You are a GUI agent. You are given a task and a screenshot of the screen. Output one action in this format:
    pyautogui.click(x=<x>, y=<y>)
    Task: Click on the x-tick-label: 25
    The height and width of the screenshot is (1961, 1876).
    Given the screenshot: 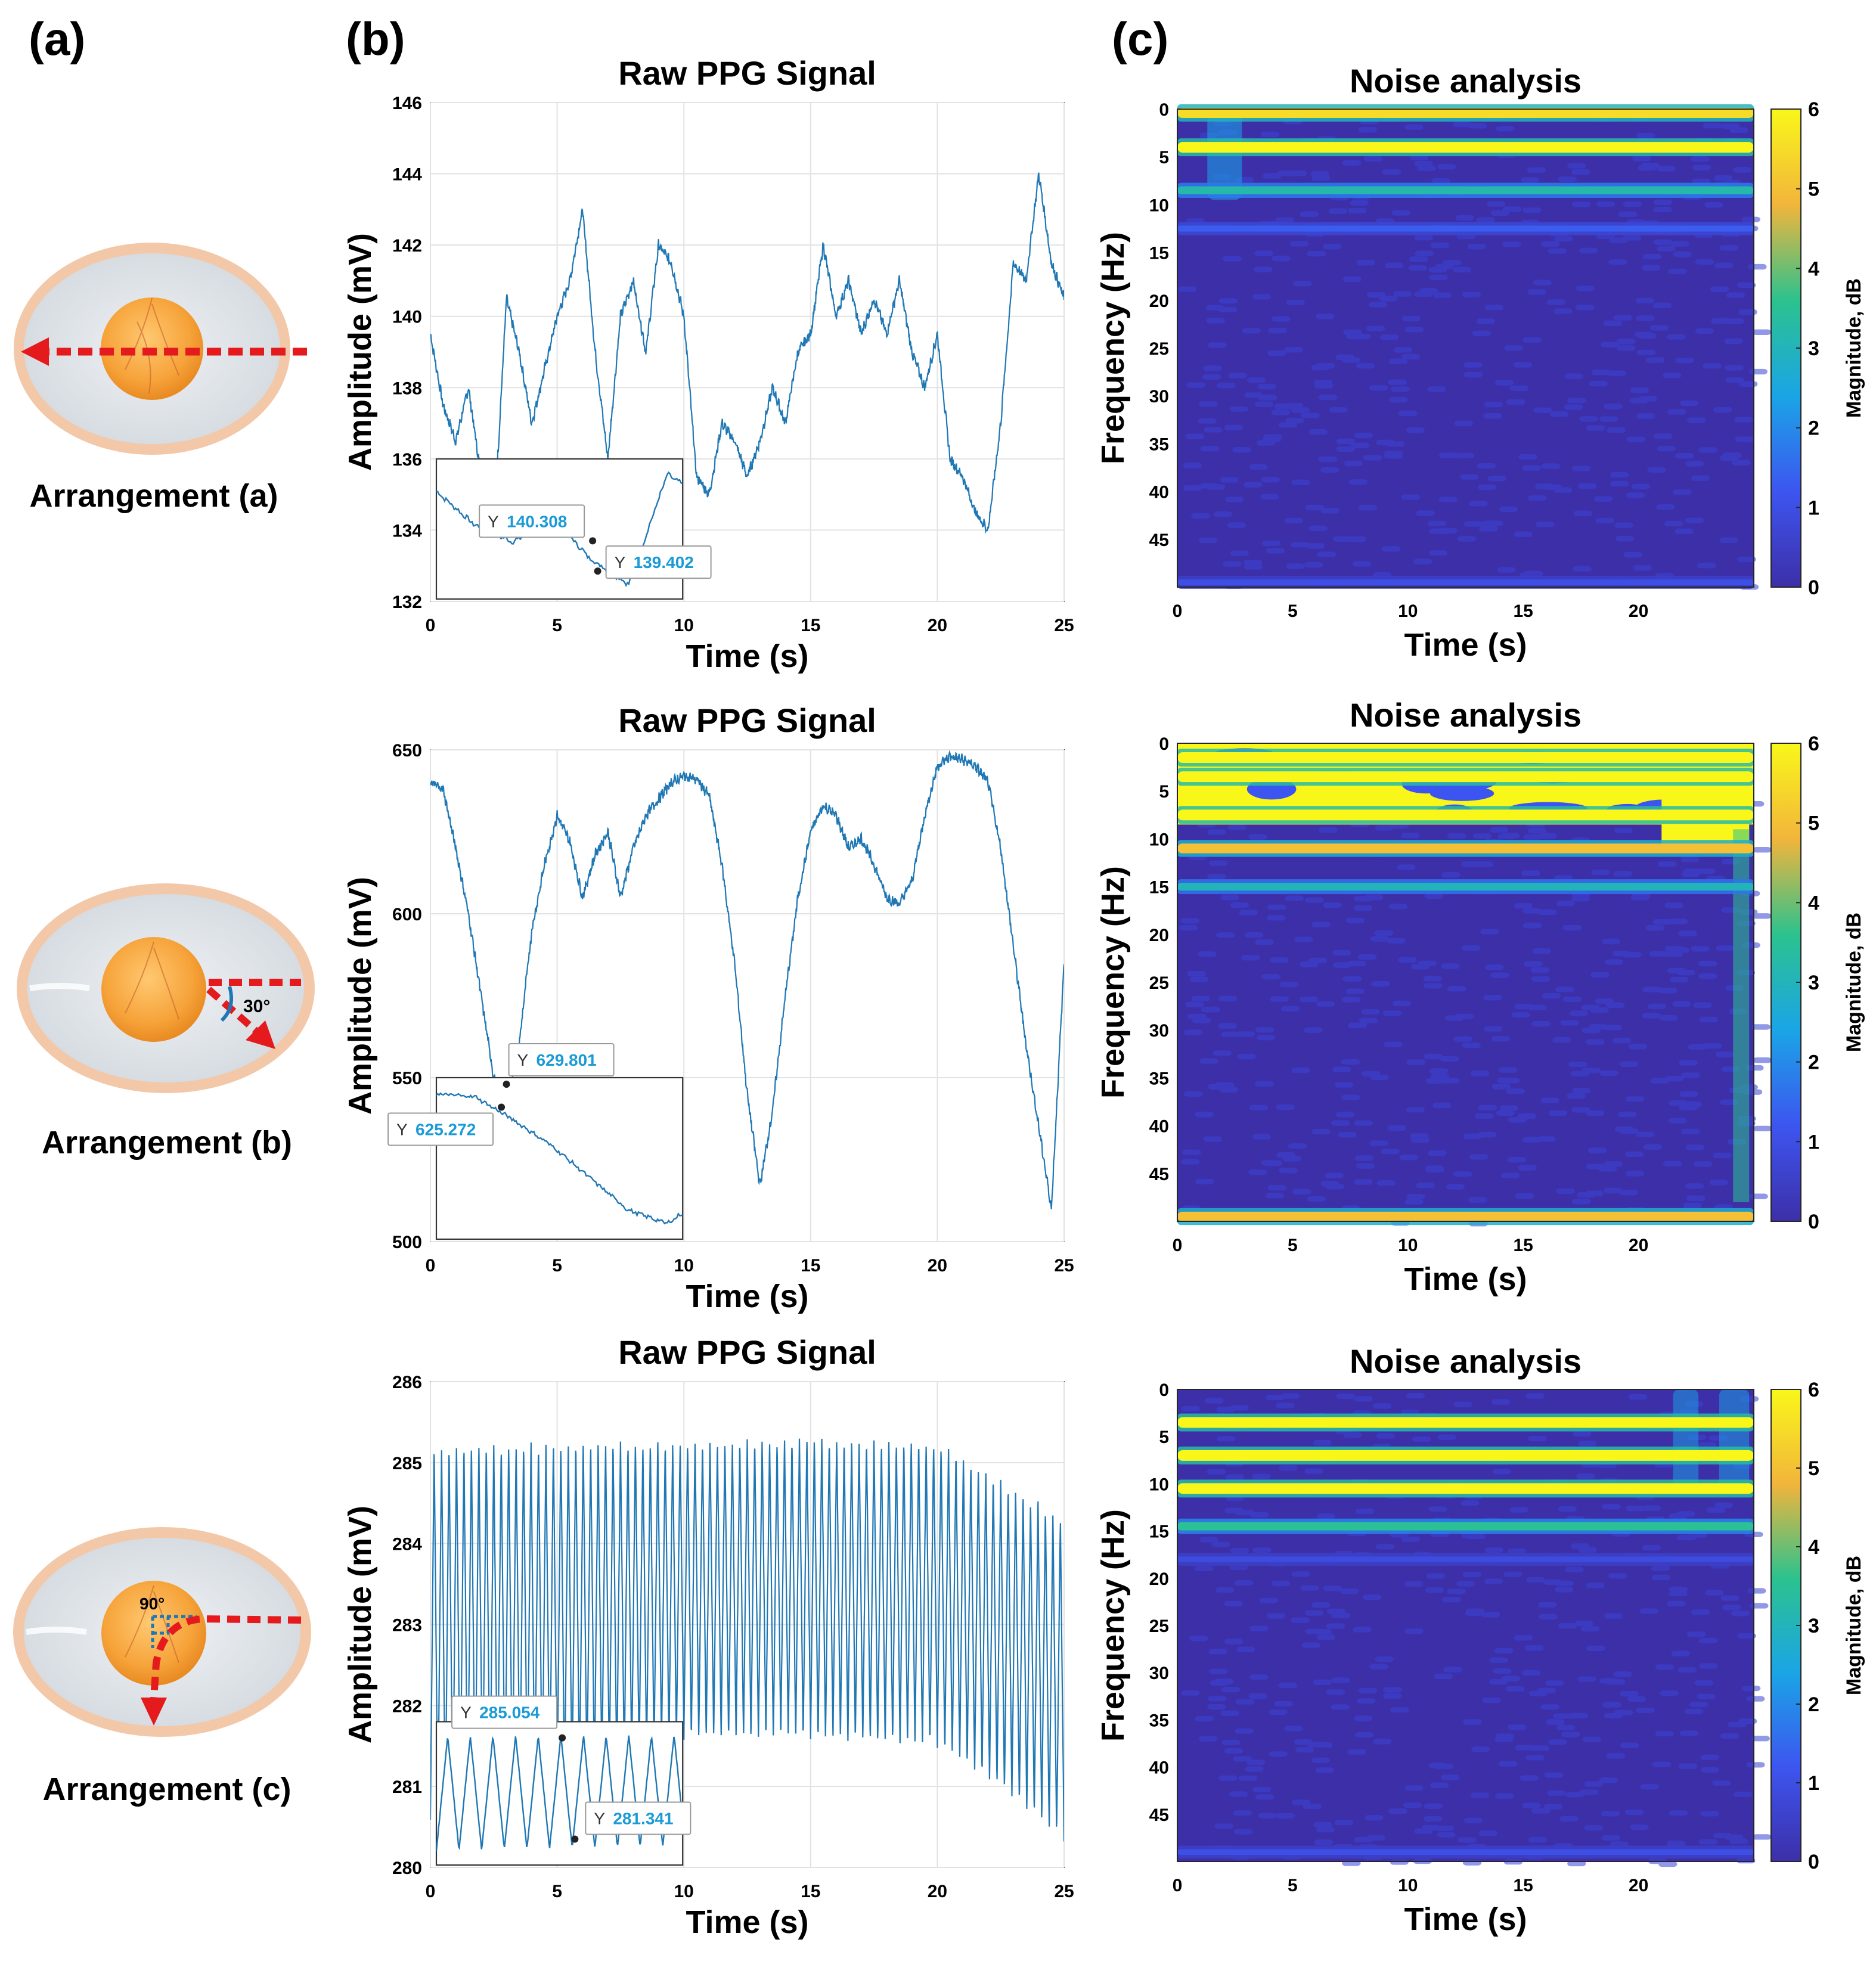 What is the action you would take?
    pyautogui.click(x=1064, y=1891)
    